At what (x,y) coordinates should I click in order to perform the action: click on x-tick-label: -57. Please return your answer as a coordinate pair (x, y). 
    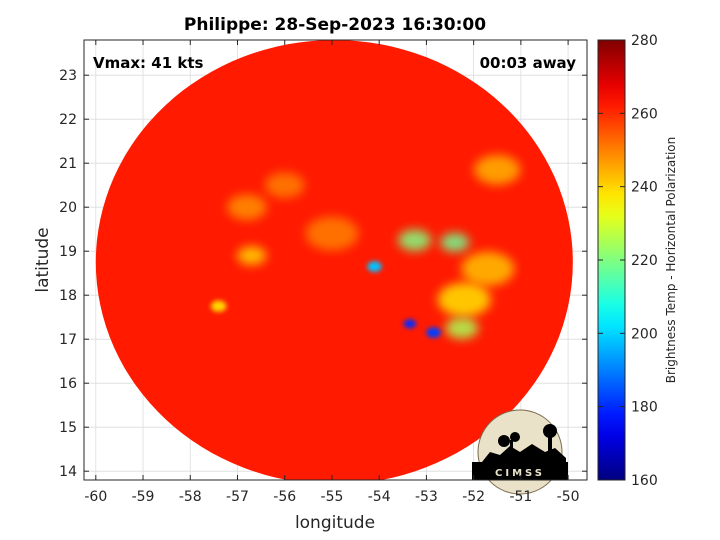
    Looking at the image, I should click on (237, 497).